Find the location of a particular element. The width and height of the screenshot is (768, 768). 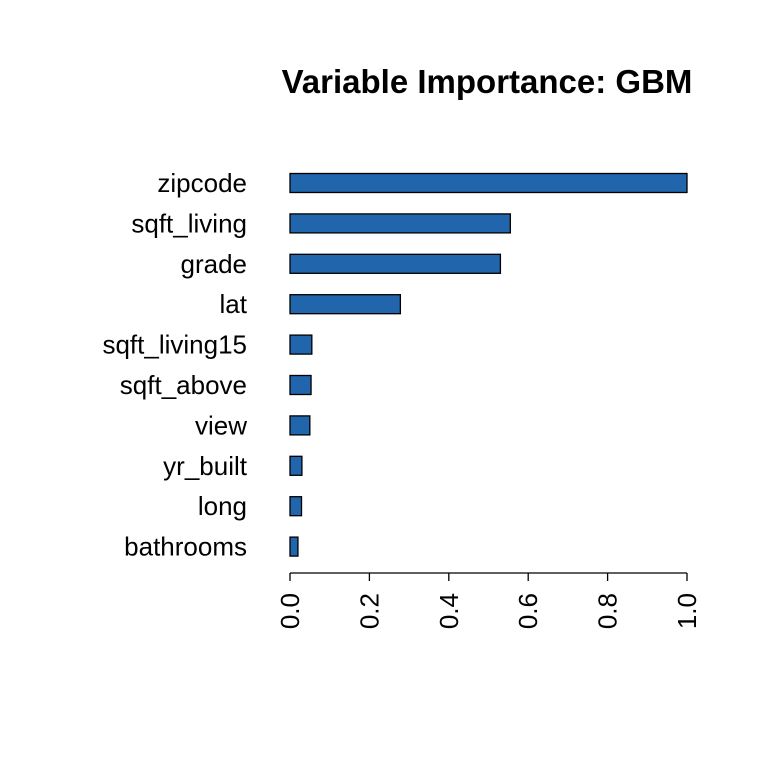

category-label: bathrooms is located at coordinates (185, 547).